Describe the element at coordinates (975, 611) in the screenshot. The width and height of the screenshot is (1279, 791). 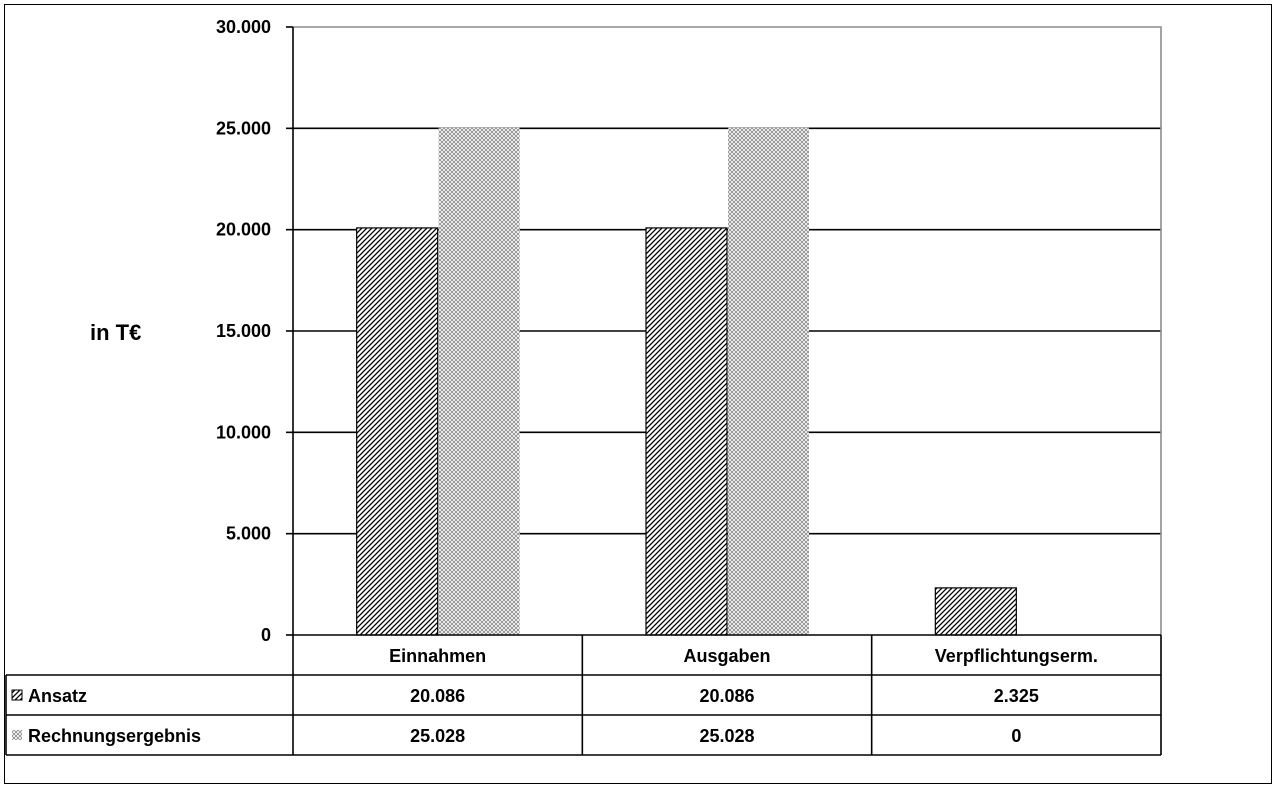
I see `bar-ansatz-verpflichtungserm` at that location.